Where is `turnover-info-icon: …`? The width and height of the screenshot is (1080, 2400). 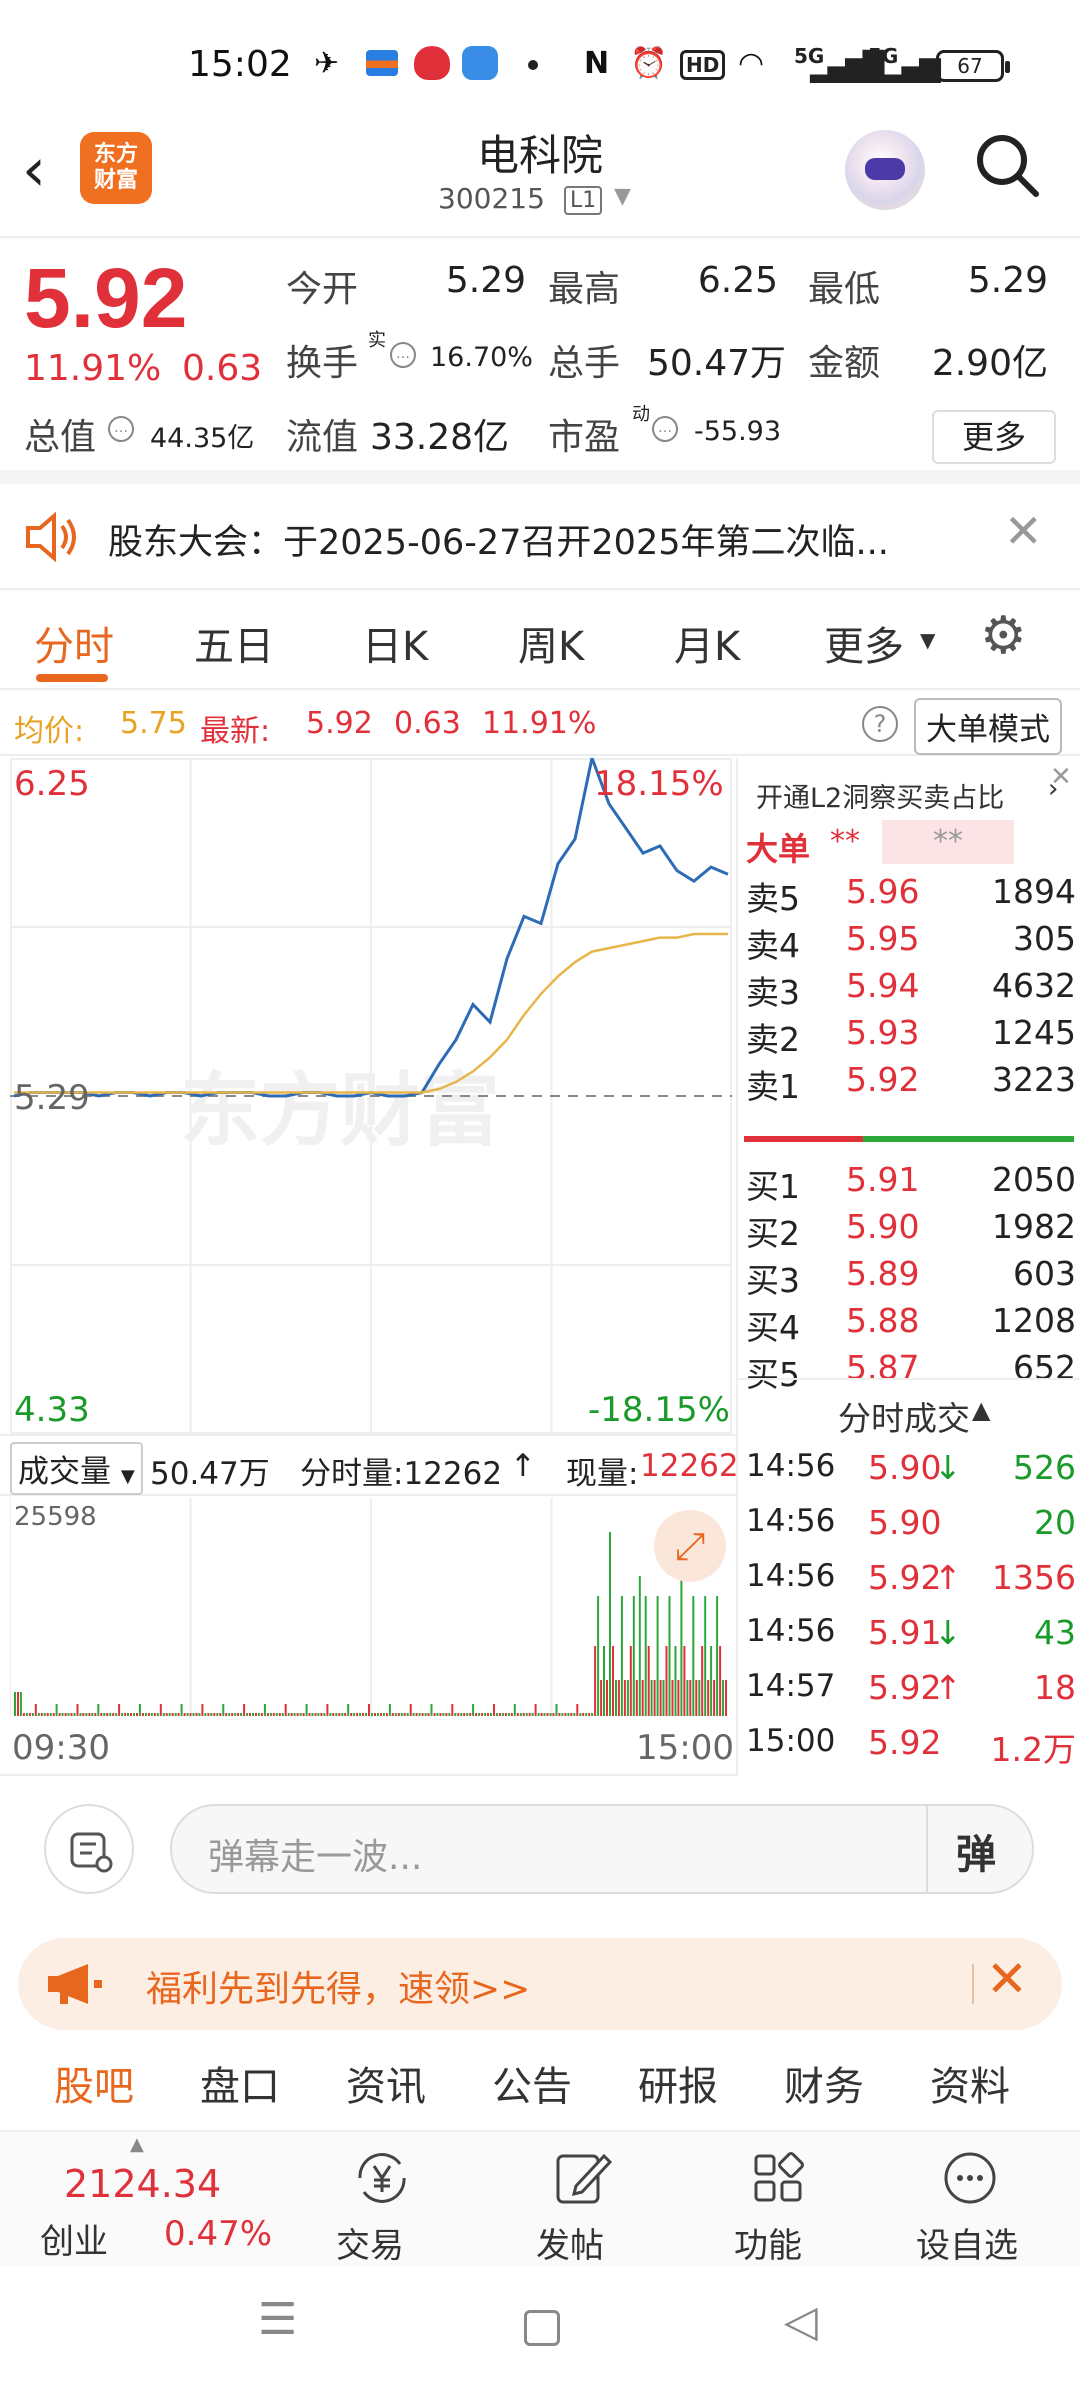 turnover-info-icon: … is located at coordinates (403, 355).